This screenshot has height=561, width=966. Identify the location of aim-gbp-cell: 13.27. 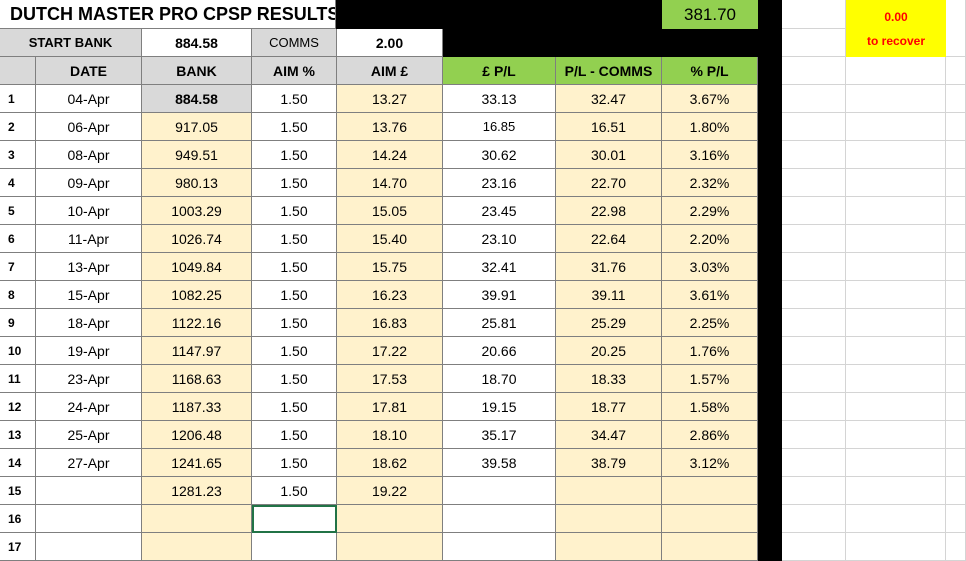
(390, 99).